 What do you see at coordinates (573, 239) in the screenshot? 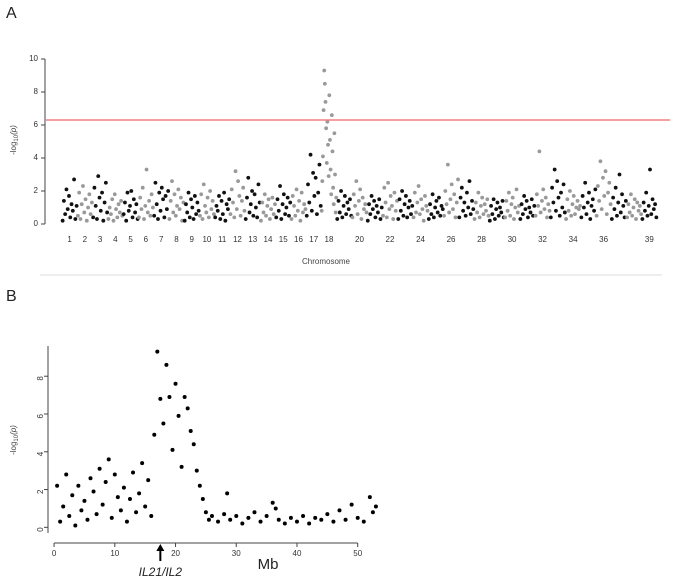
I see `x-tick-label: 34` at bounding box center [573, 239].